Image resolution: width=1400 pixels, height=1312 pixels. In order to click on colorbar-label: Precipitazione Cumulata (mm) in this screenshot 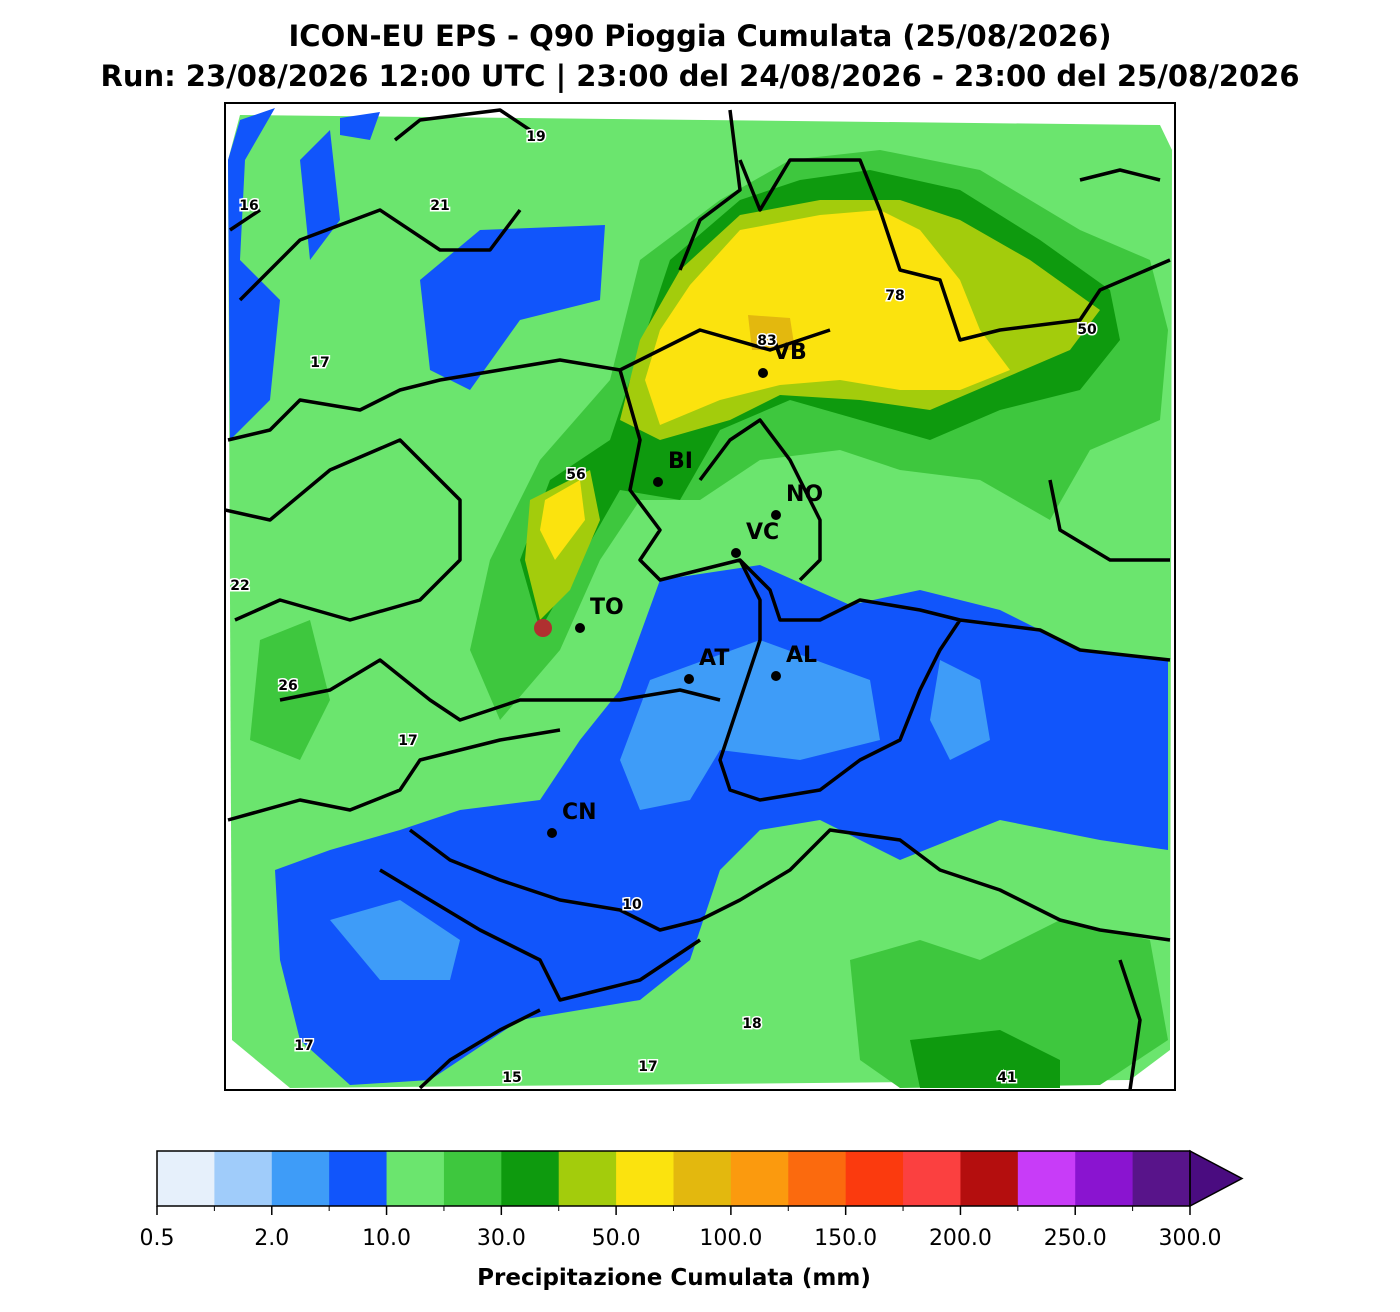, I will do `click(674, 1278)`.